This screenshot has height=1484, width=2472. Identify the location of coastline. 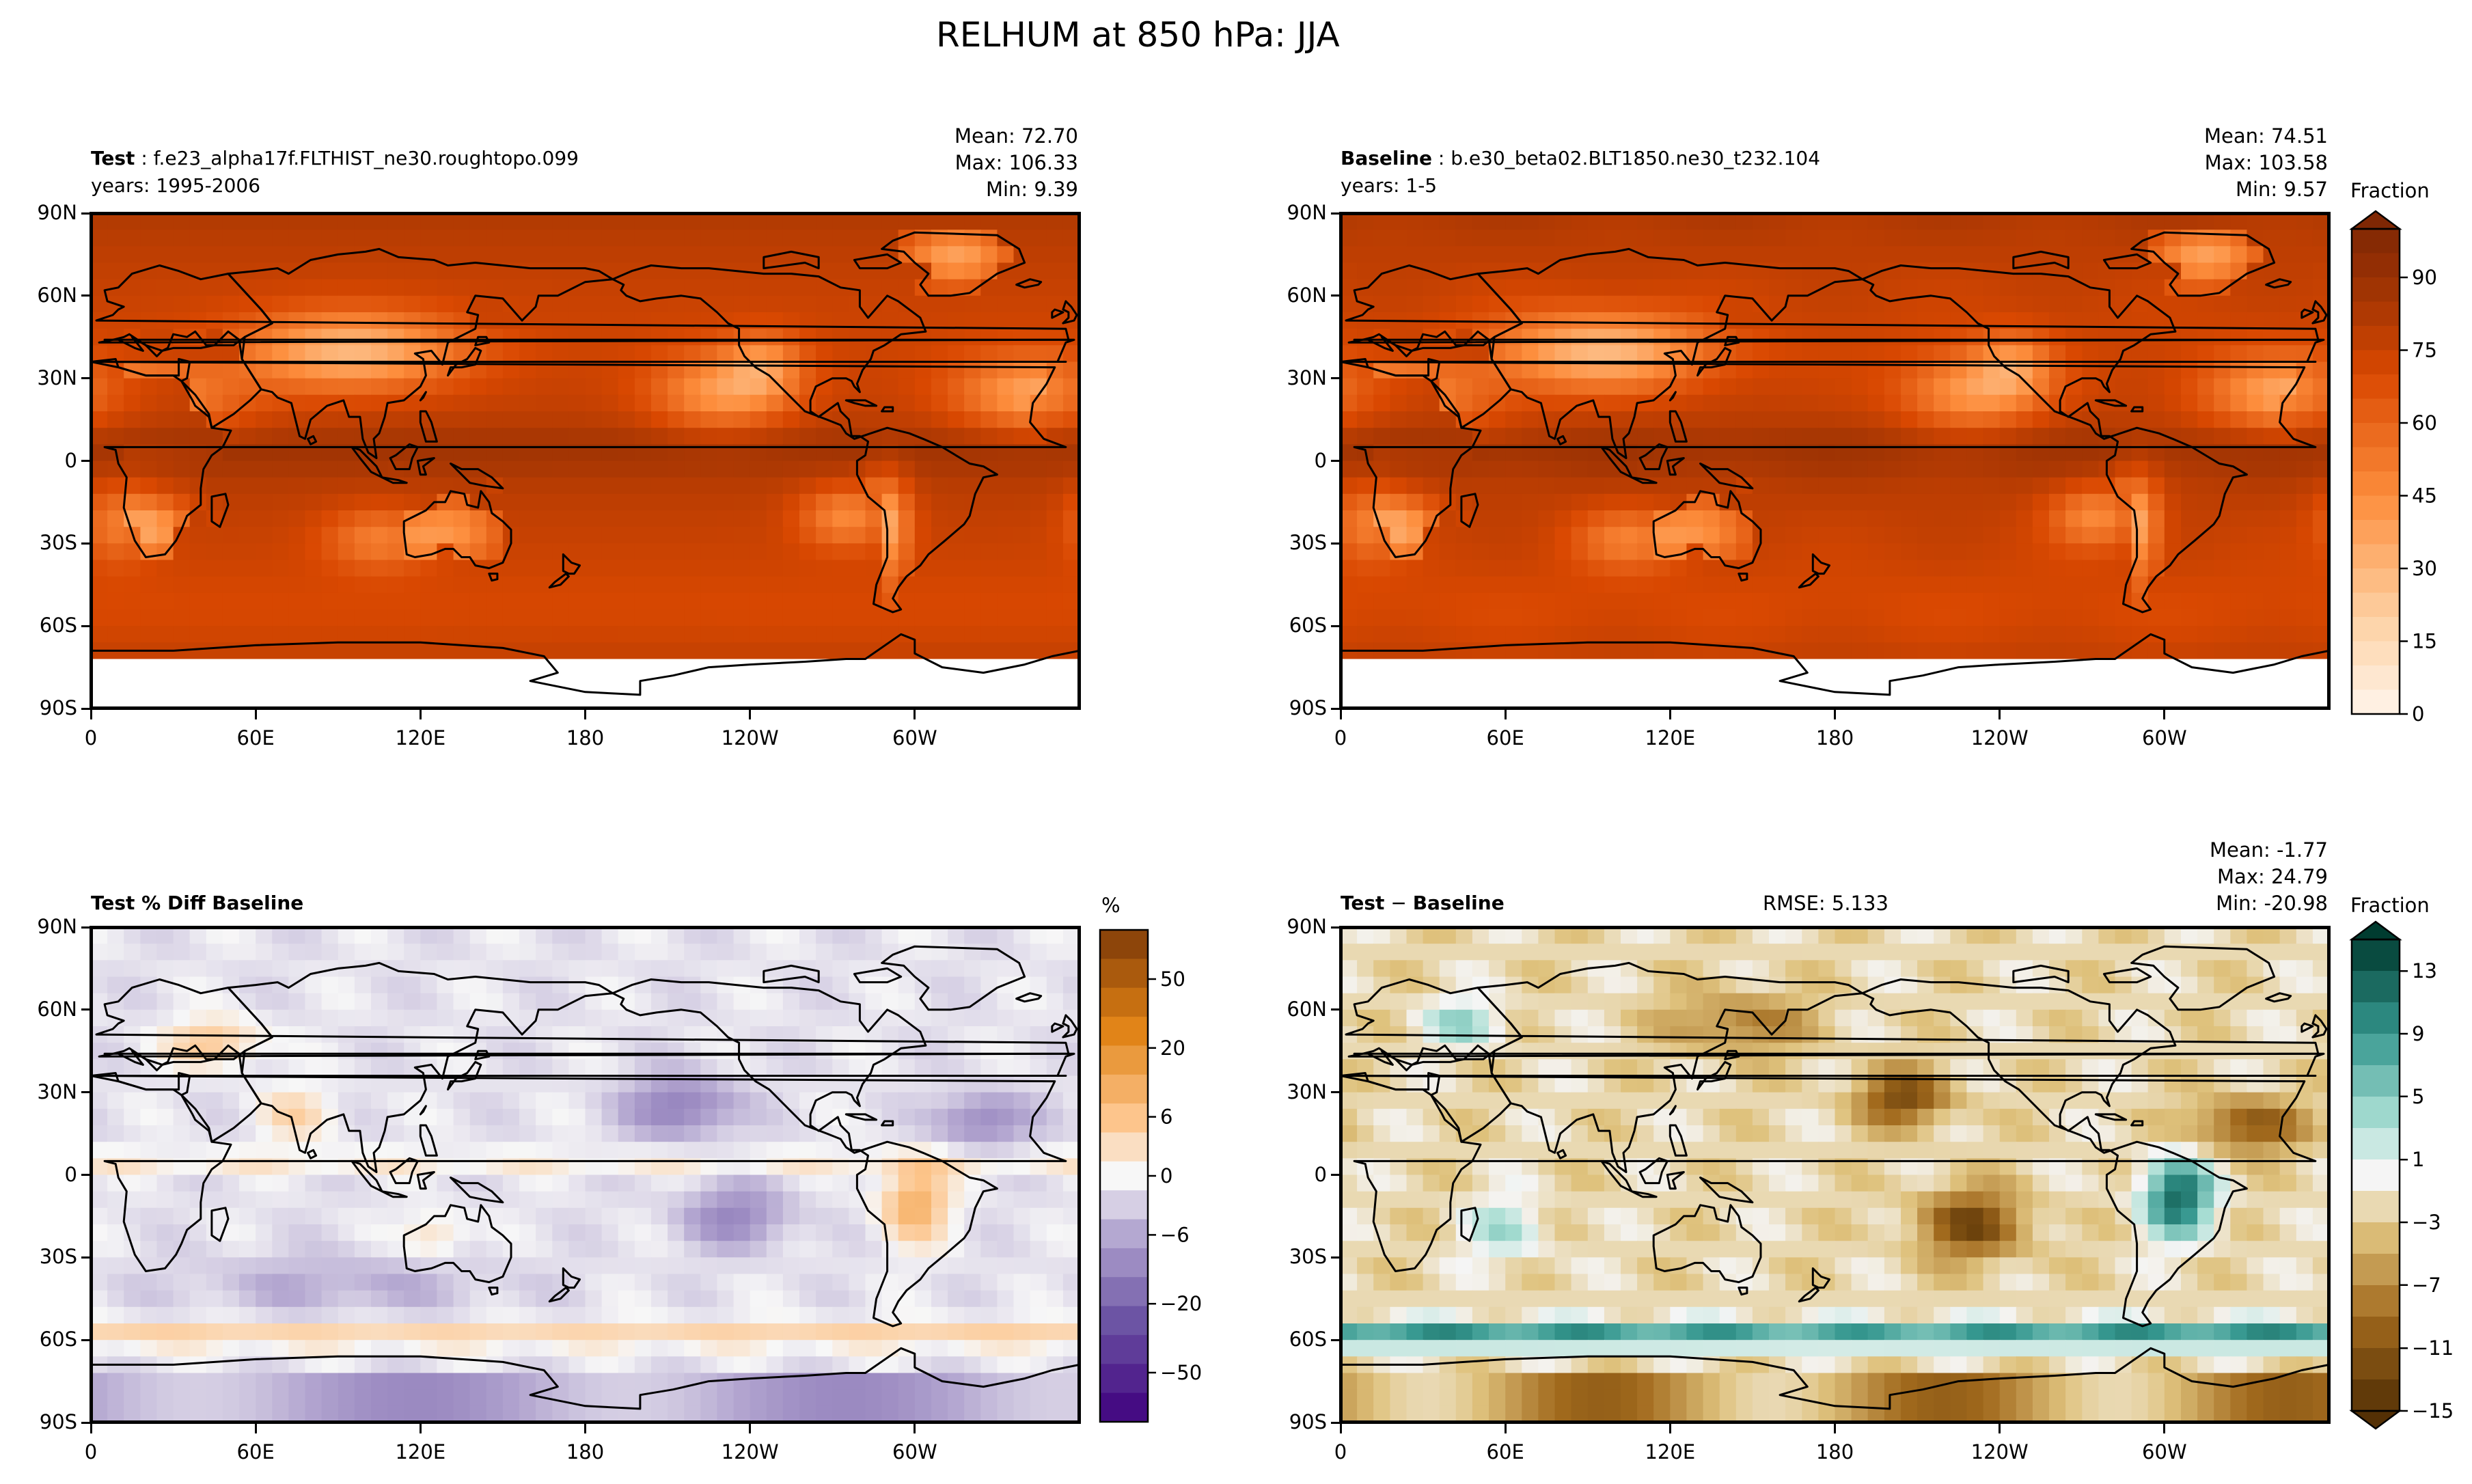
(2203, 264).